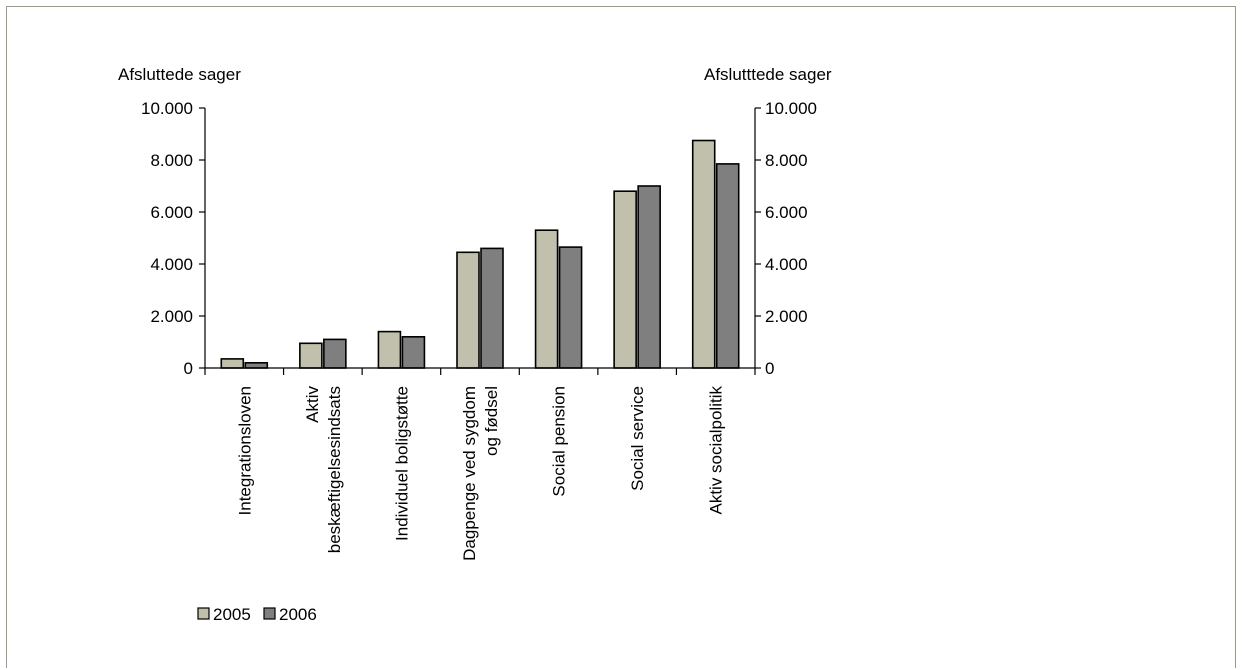 Image resolution: width=1244 pixels, height=670 pixels. I want to click on x-tick-label: Individuel boligstøtte, so click(401, 463).